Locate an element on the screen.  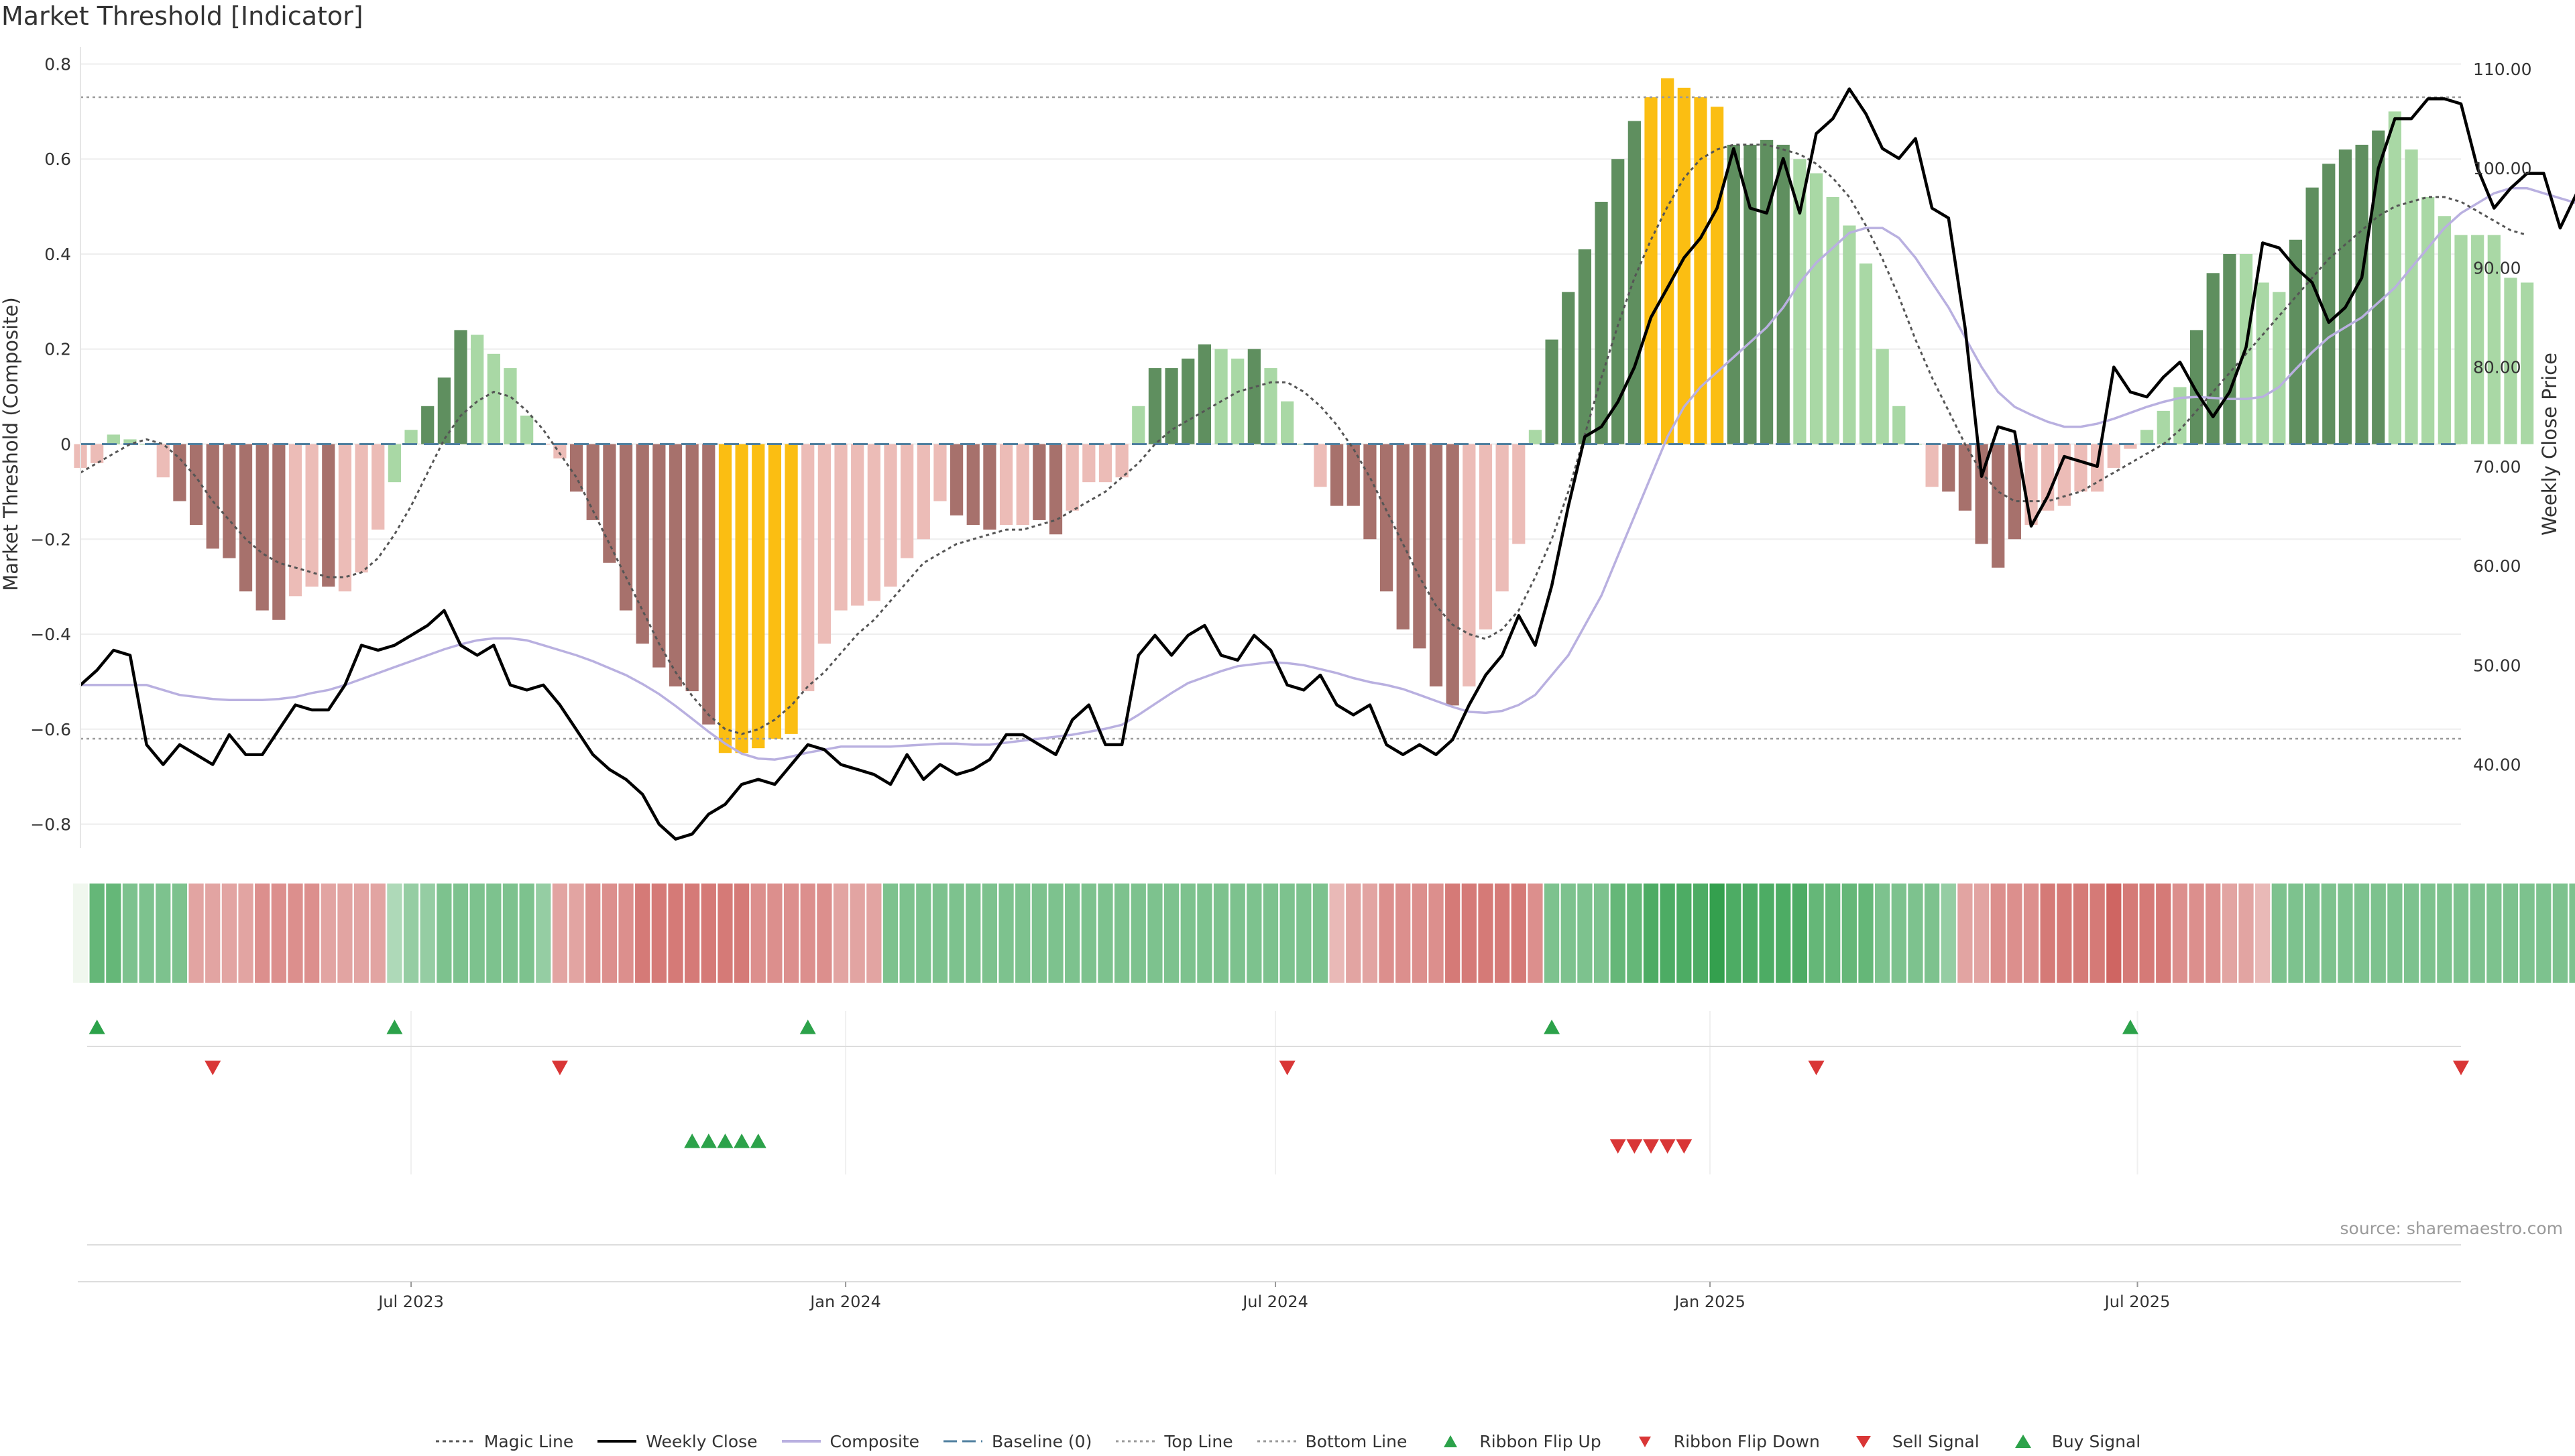
dashed-line-icon is located at coordinates (963, 1441).